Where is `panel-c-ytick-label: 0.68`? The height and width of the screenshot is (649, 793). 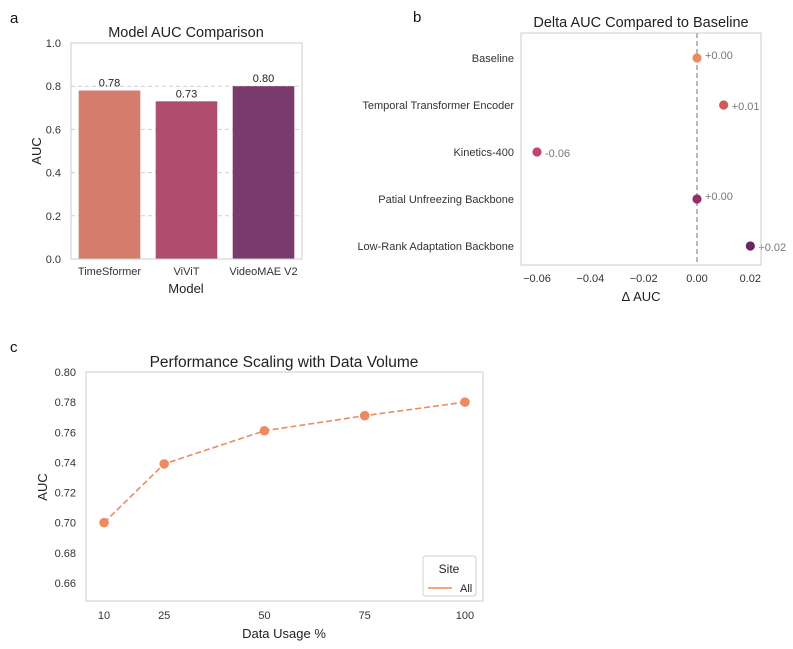
panel-c-ytick-label: 0.68 is located at coordinates (65, 554).